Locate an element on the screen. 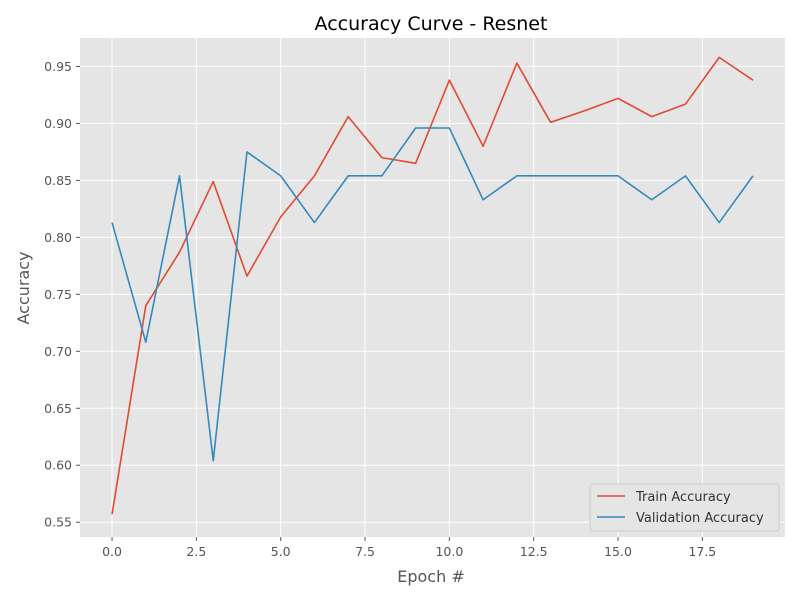 Image resolution: width=800 pixels, height=600 pixels. y-tick-label: 0.65 is located at coordinates (58, 408).